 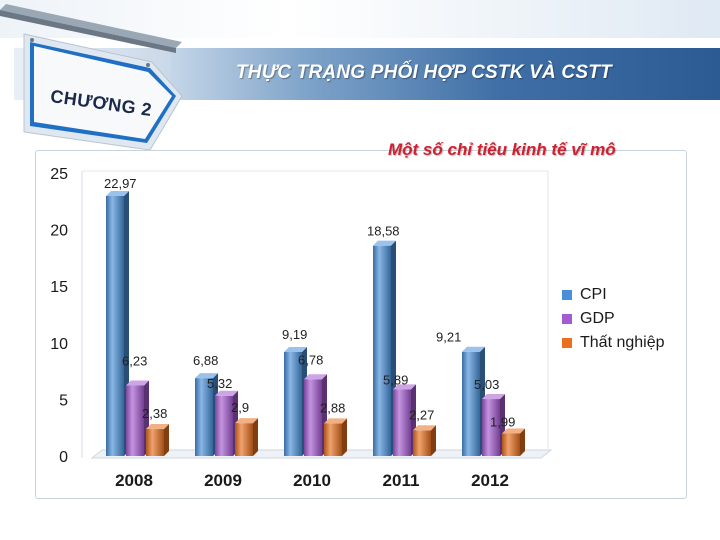 I want to click on header-bar, so click(x=445, y=74).